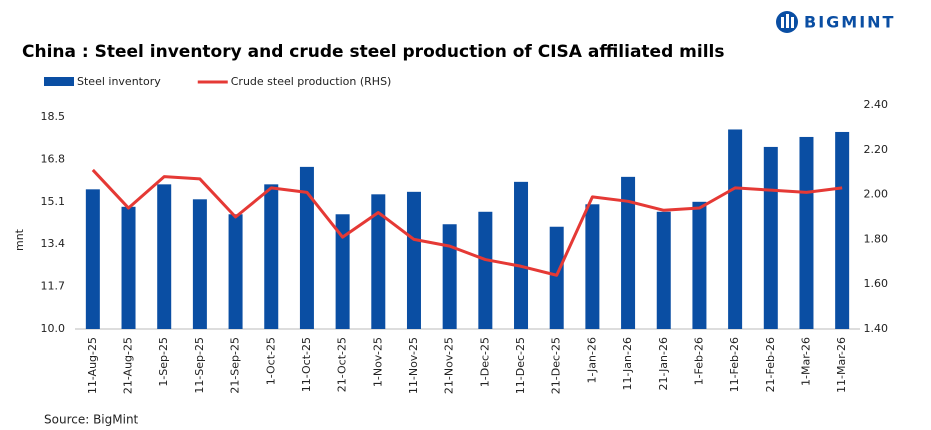 This screenshot has width=931, height=430. What do you see at coordinates (484, 362) in the screenshot?
I see `x-tick-label: 1-Dec-25` at bounding box center [484, 362].